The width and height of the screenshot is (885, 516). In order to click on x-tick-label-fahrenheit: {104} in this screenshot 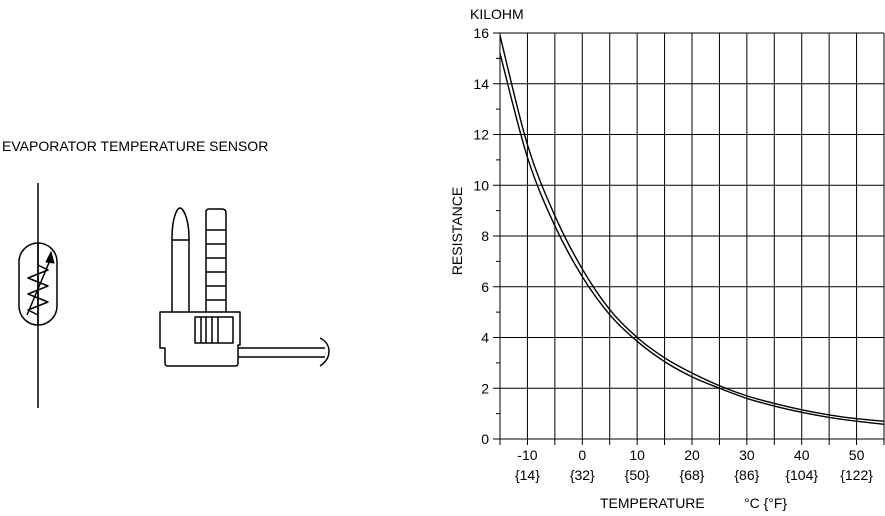, I will do `click(801, 475)`.